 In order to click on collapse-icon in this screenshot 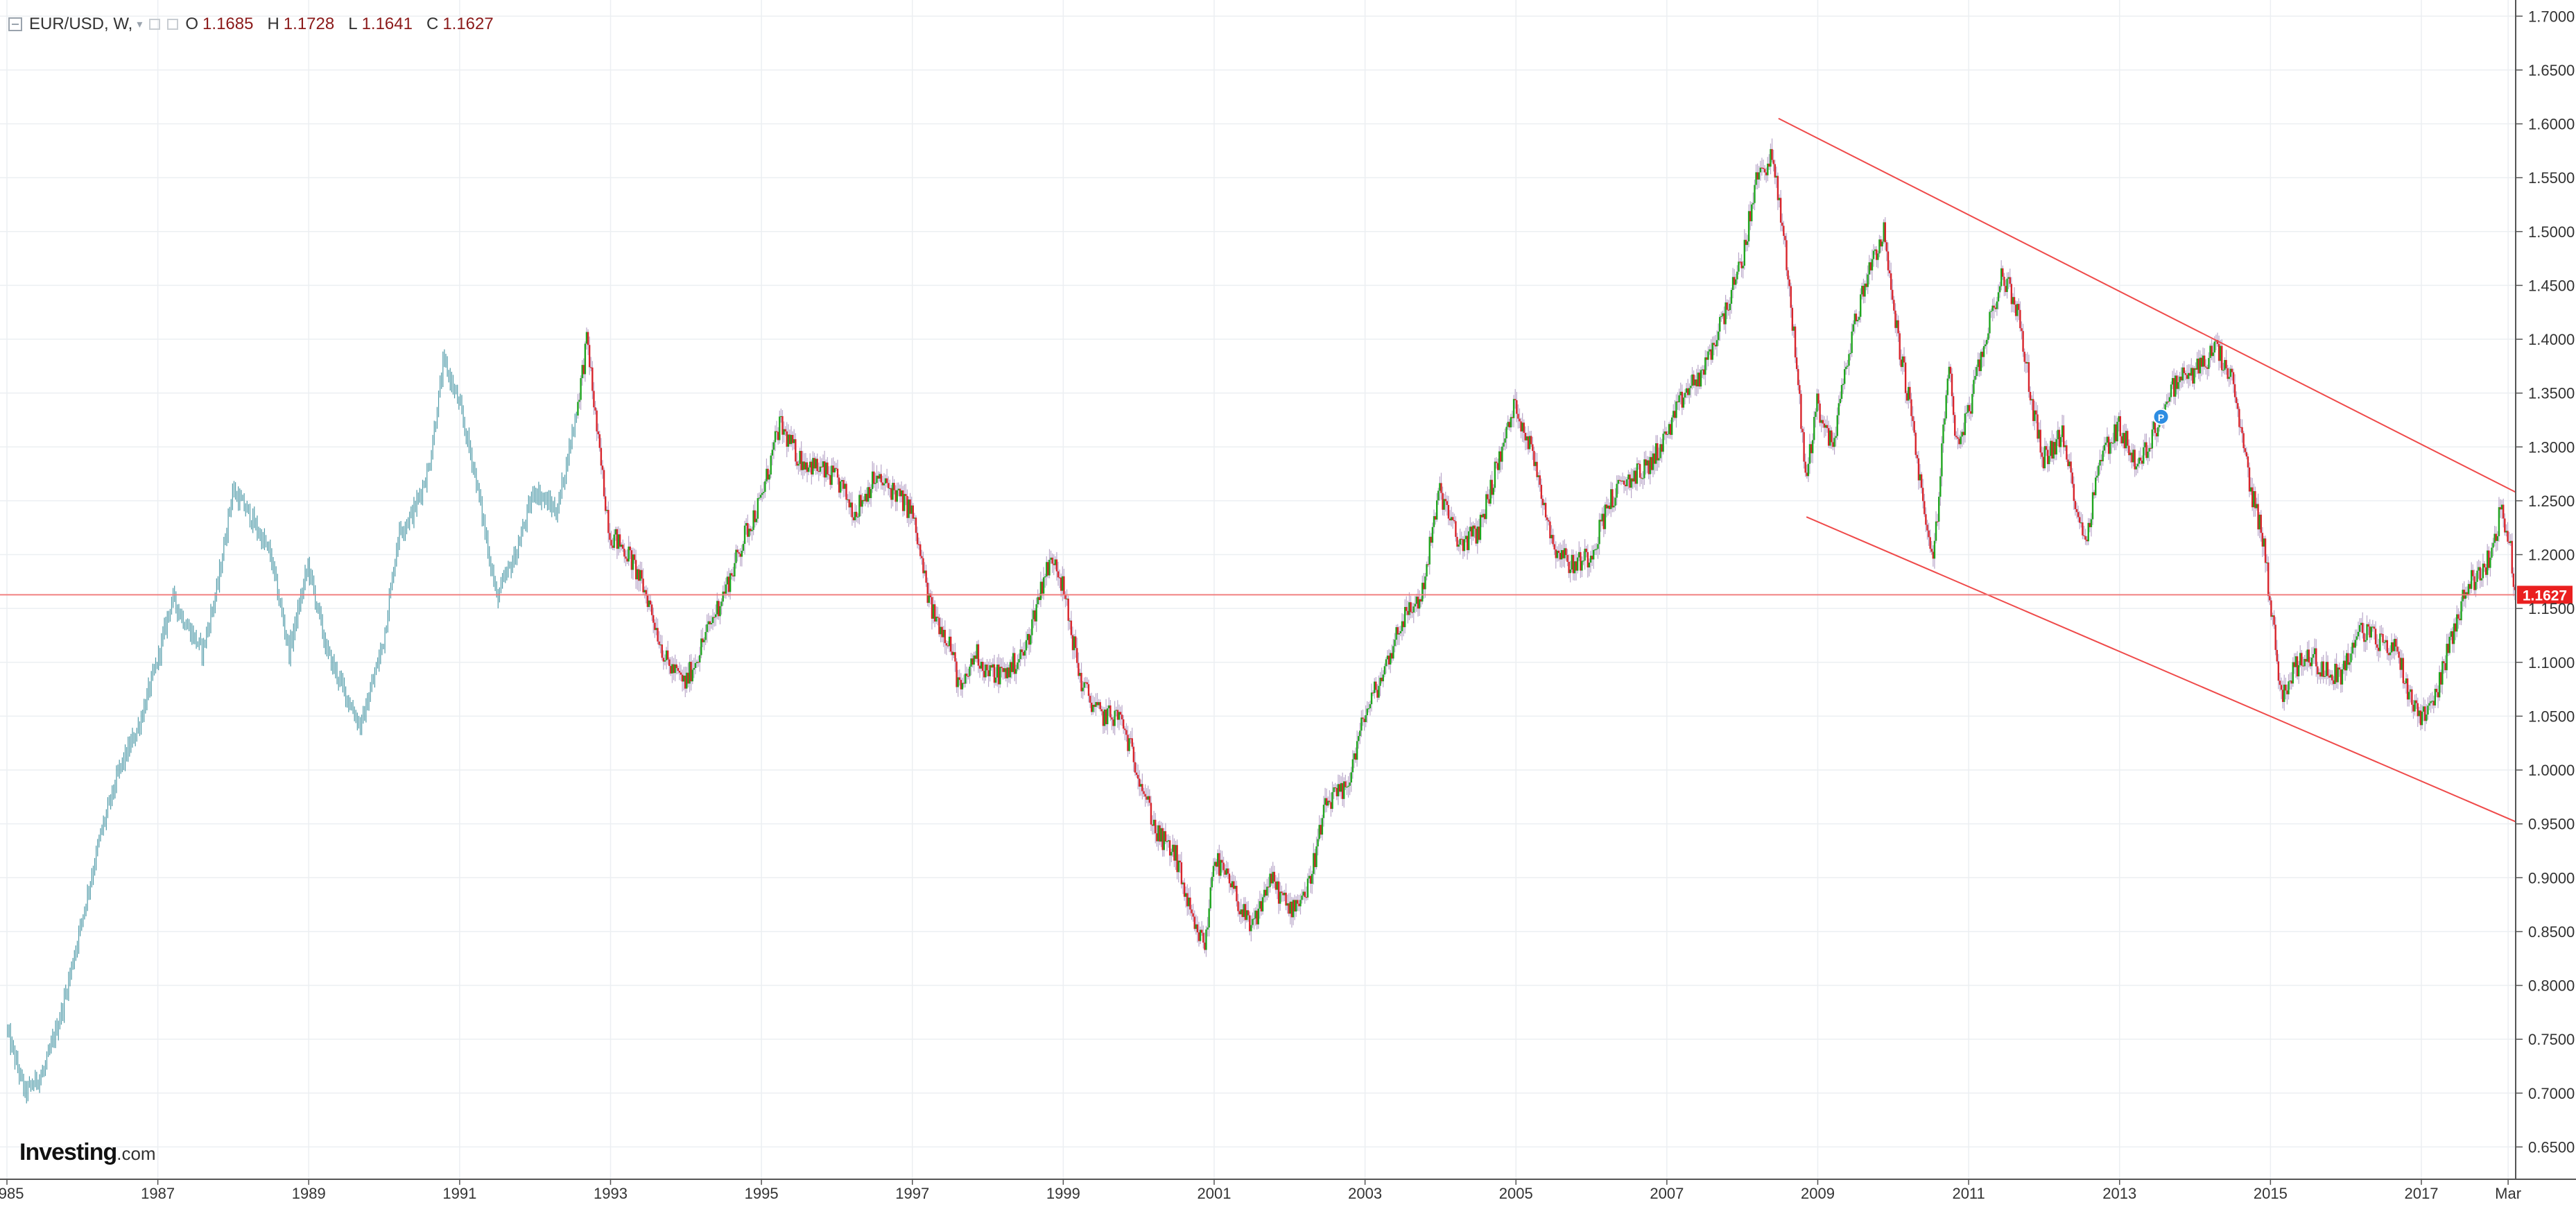, I will do `click(15, 24)`.